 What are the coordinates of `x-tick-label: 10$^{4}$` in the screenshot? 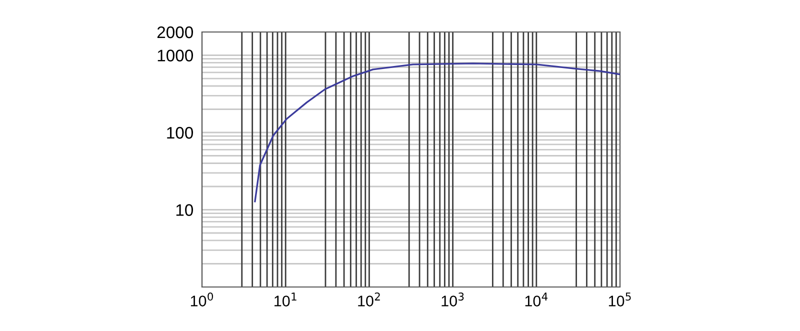 It's located at (536, 299).